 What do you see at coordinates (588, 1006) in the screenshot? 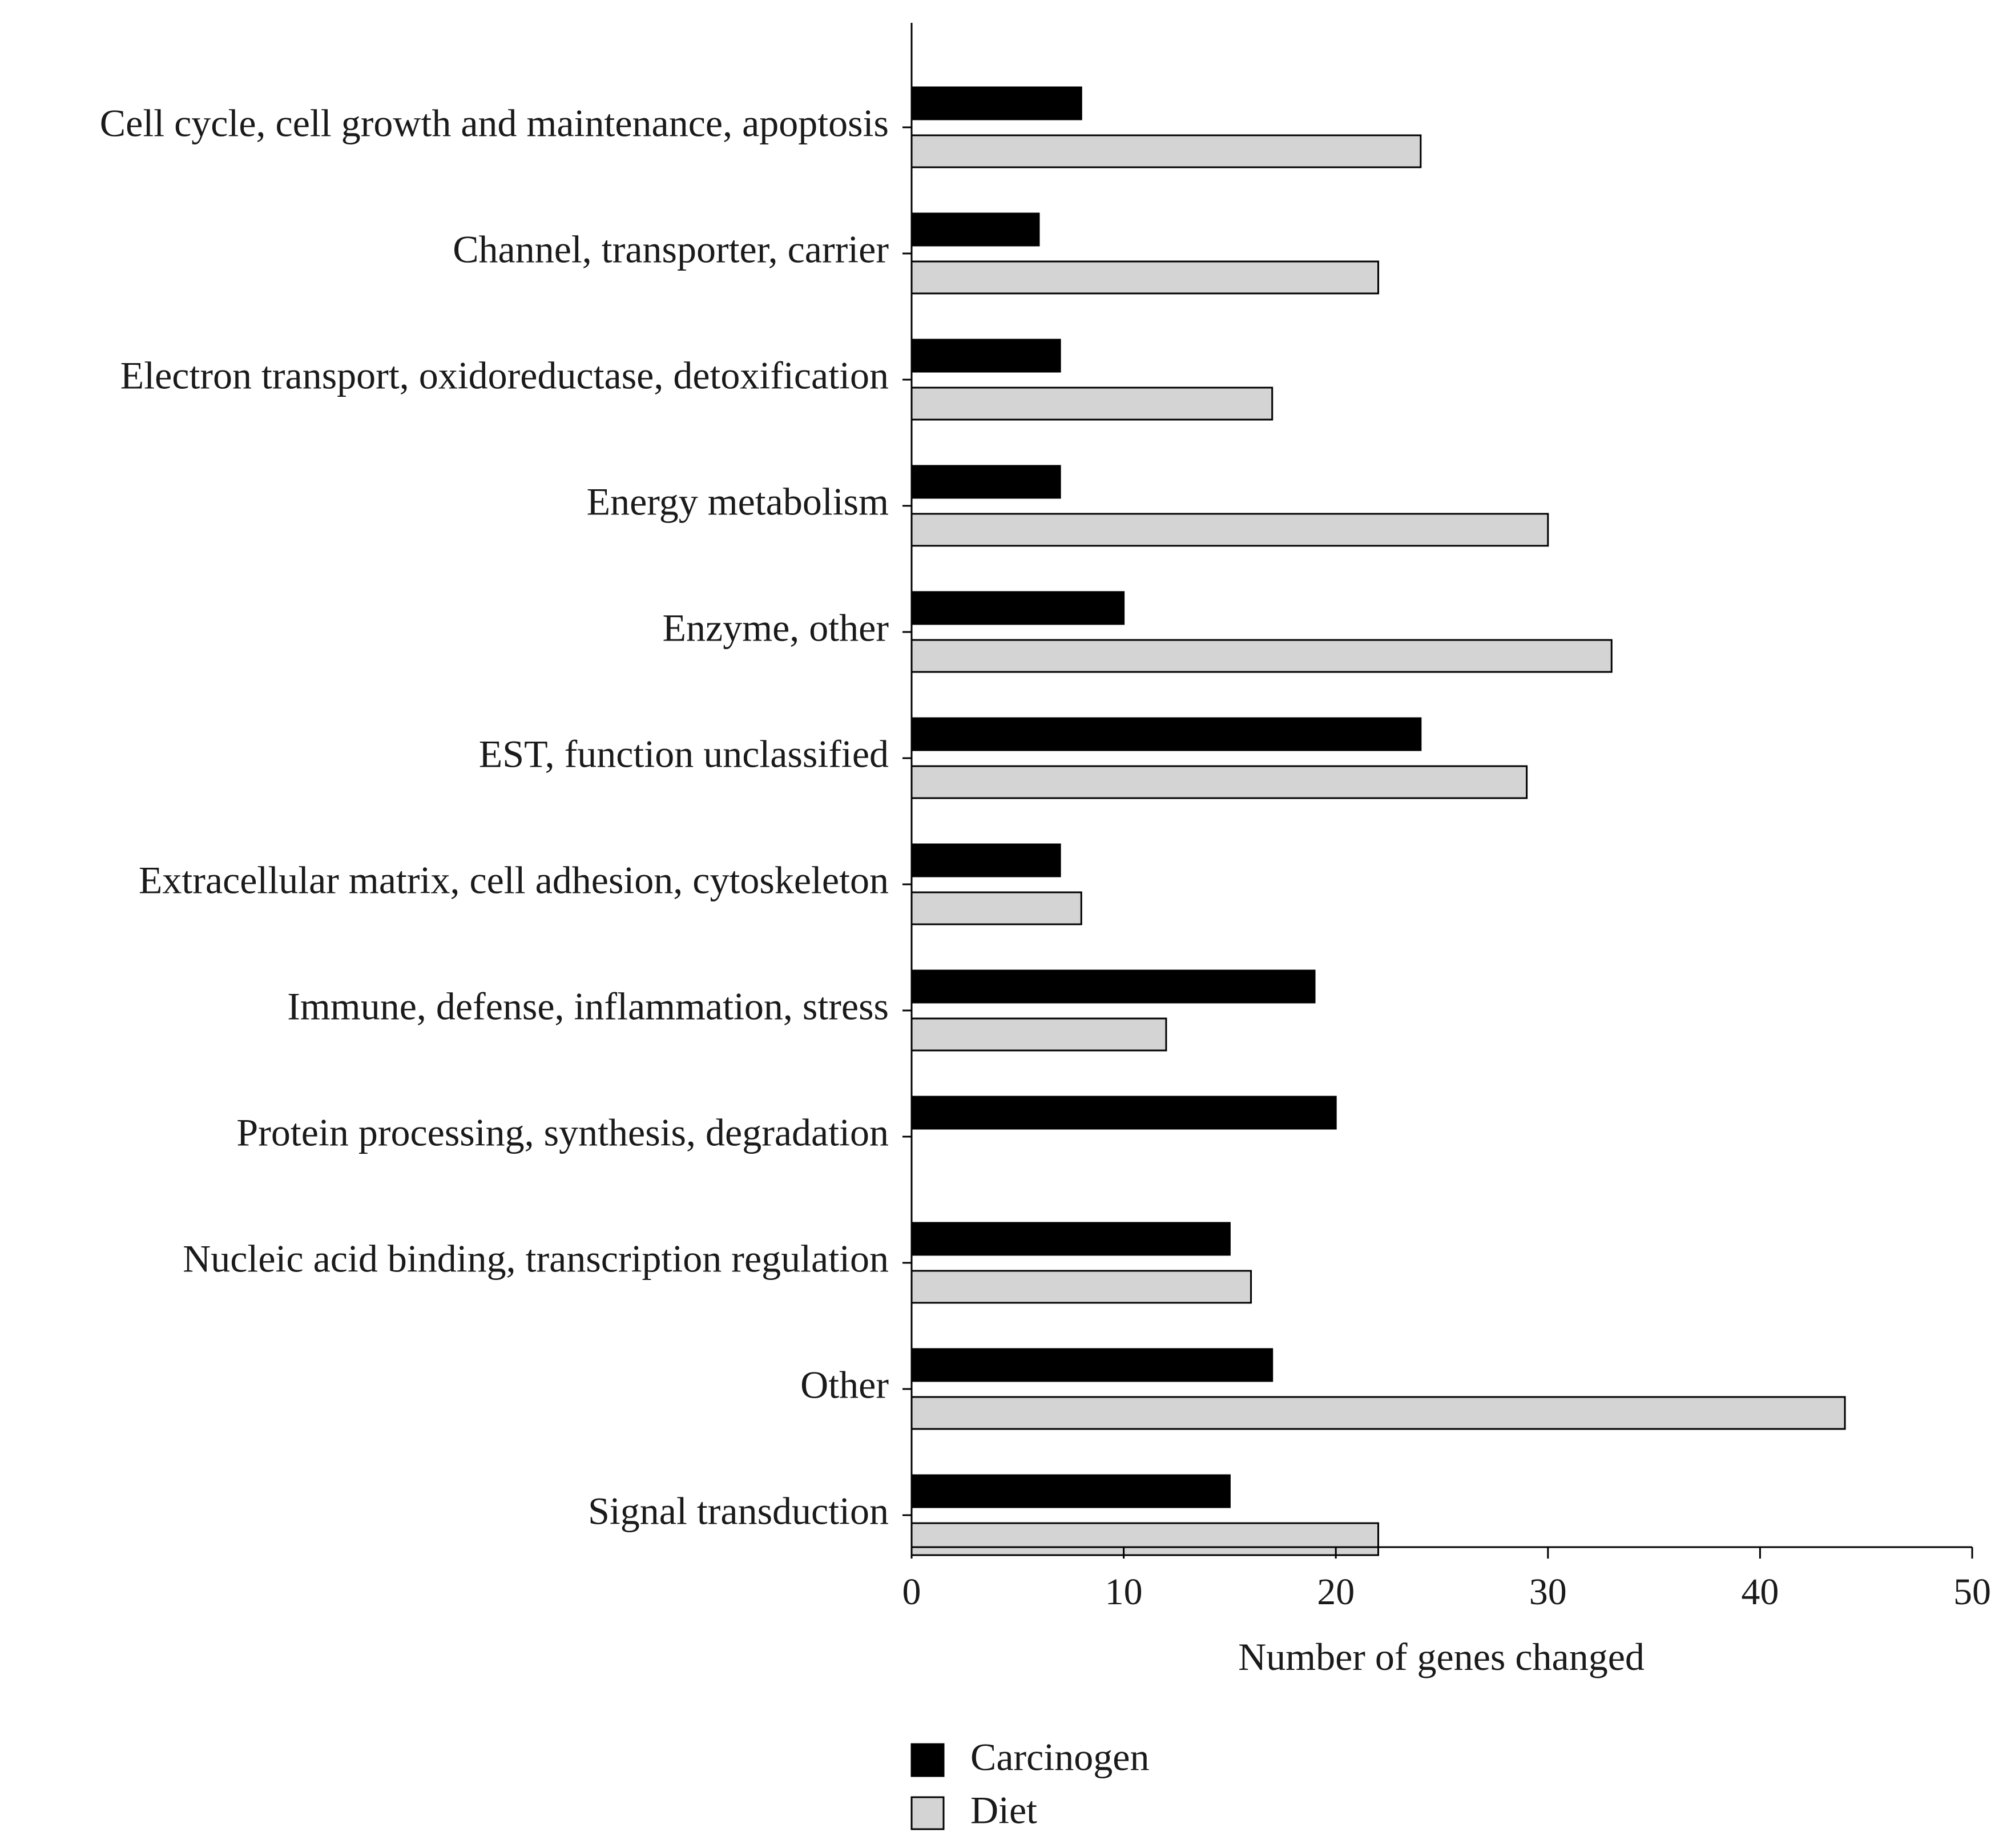
I see `category-label: Immune, defense, inflammation, stress` at bounding box center [588, 1006].